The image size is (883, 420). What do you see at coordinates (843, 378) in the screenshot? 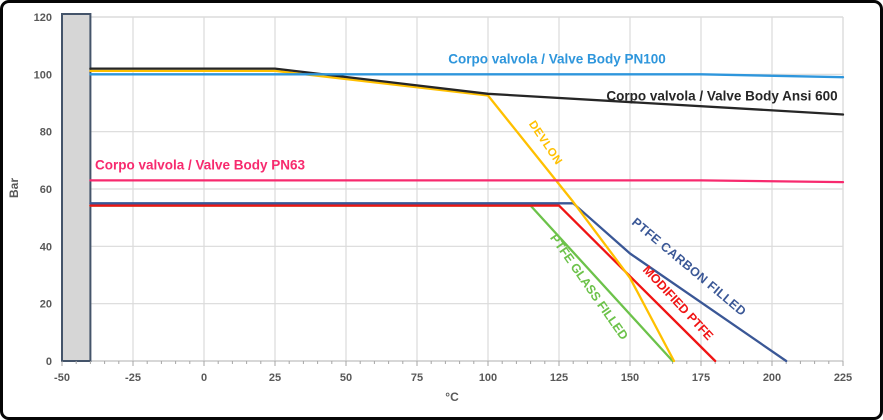
I see `x-tick-label: 225` at bounding box center [843, 378].